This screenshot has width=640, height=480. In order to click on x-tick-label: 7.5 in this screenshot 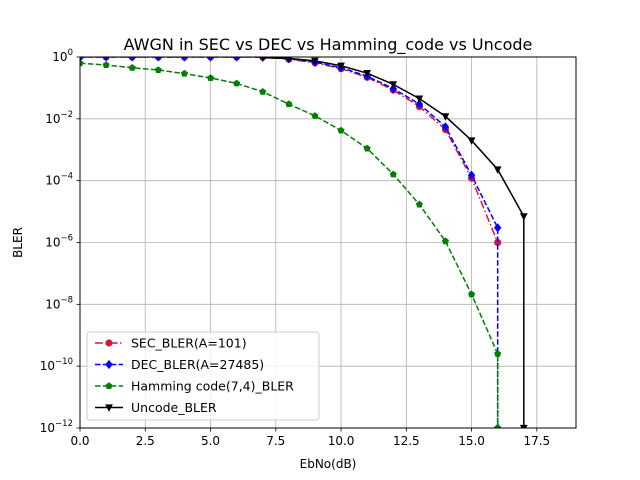, I will do `click(275, 441)`.